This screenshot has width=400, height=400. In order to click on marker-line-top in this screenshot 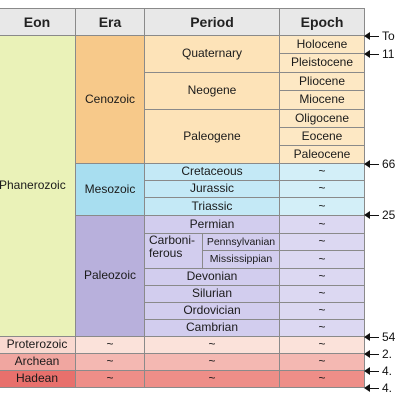, I will do `click(372, 36)`.